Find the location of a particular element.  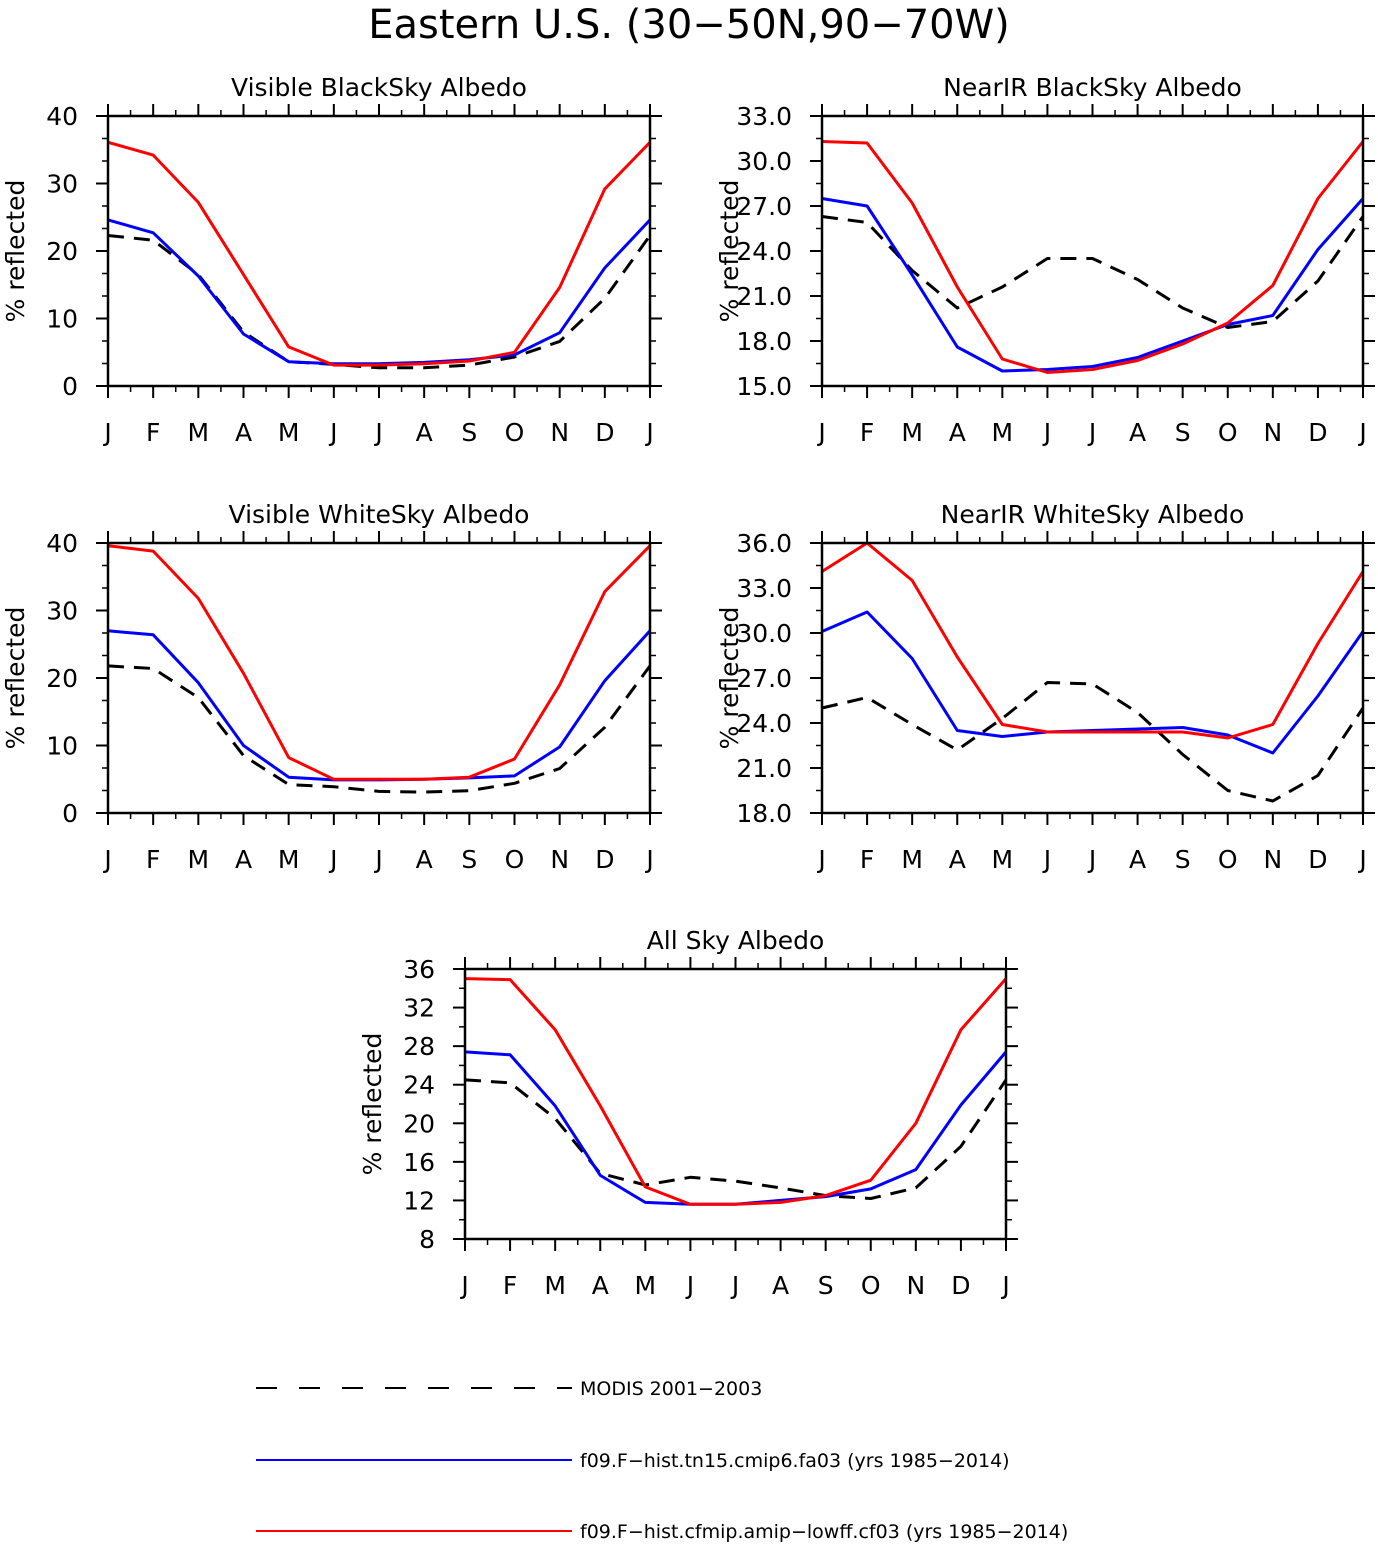

panel-title: Visible WhiteSky Albedo is located at coordinates (379, 514).